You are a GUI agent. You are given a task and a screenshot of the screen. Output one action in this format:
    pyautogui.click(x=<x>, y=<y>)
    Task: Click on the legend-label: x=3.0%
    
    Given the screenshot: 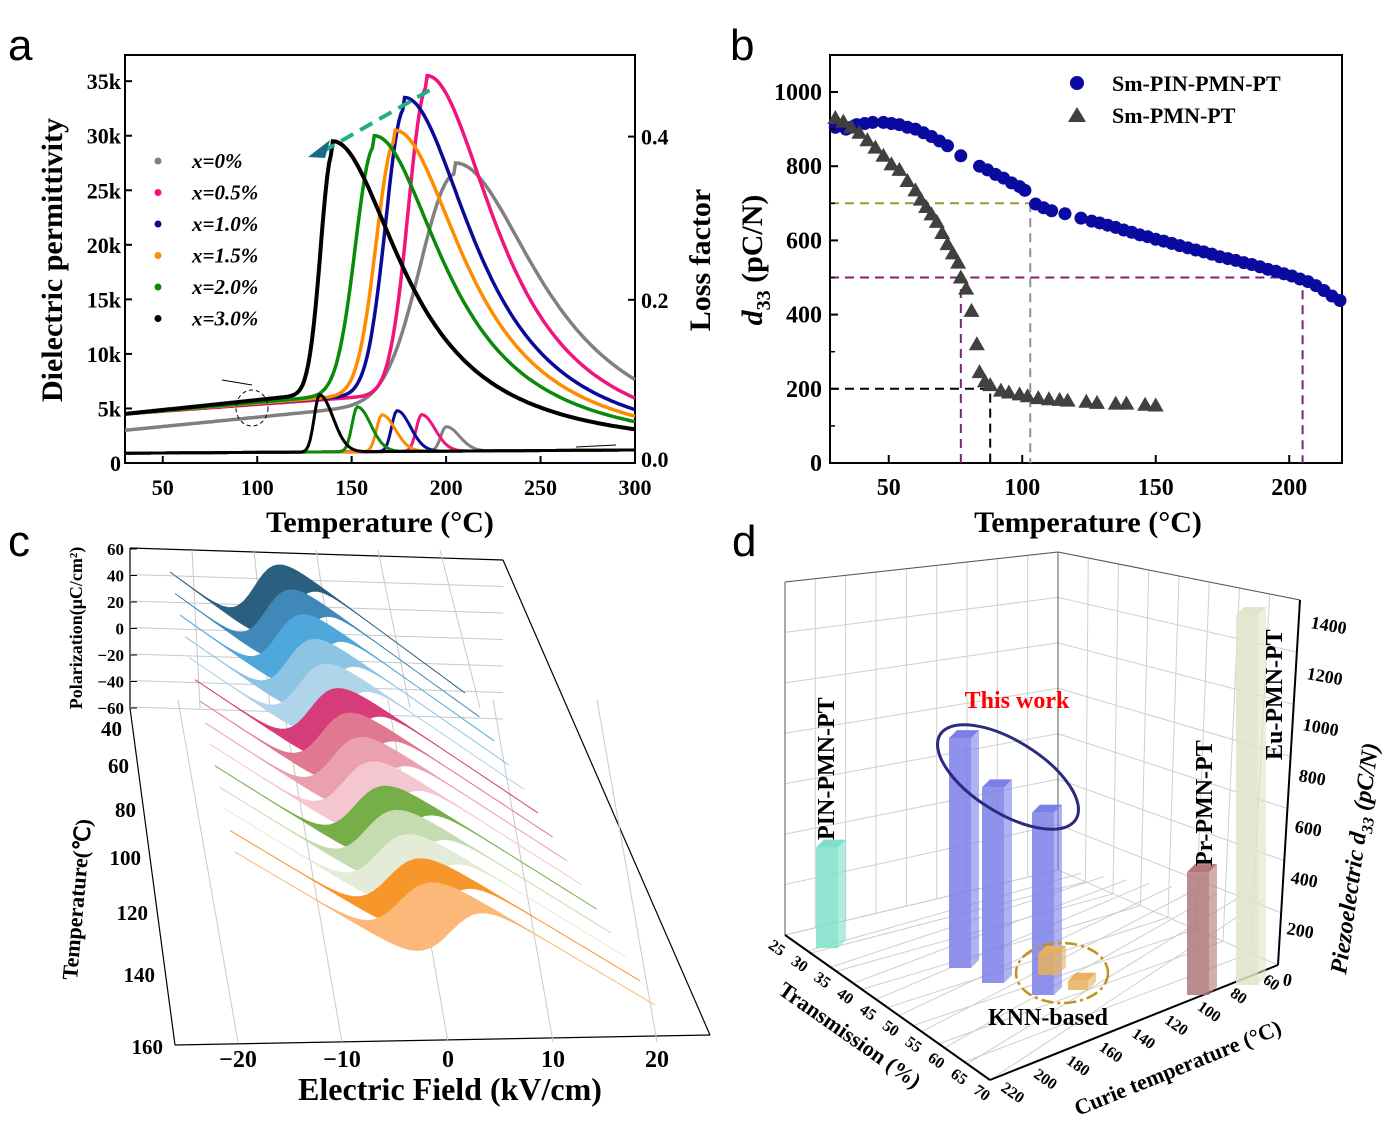 What is the action you would take?
    pyautogui.click(x=224, y=319)
    